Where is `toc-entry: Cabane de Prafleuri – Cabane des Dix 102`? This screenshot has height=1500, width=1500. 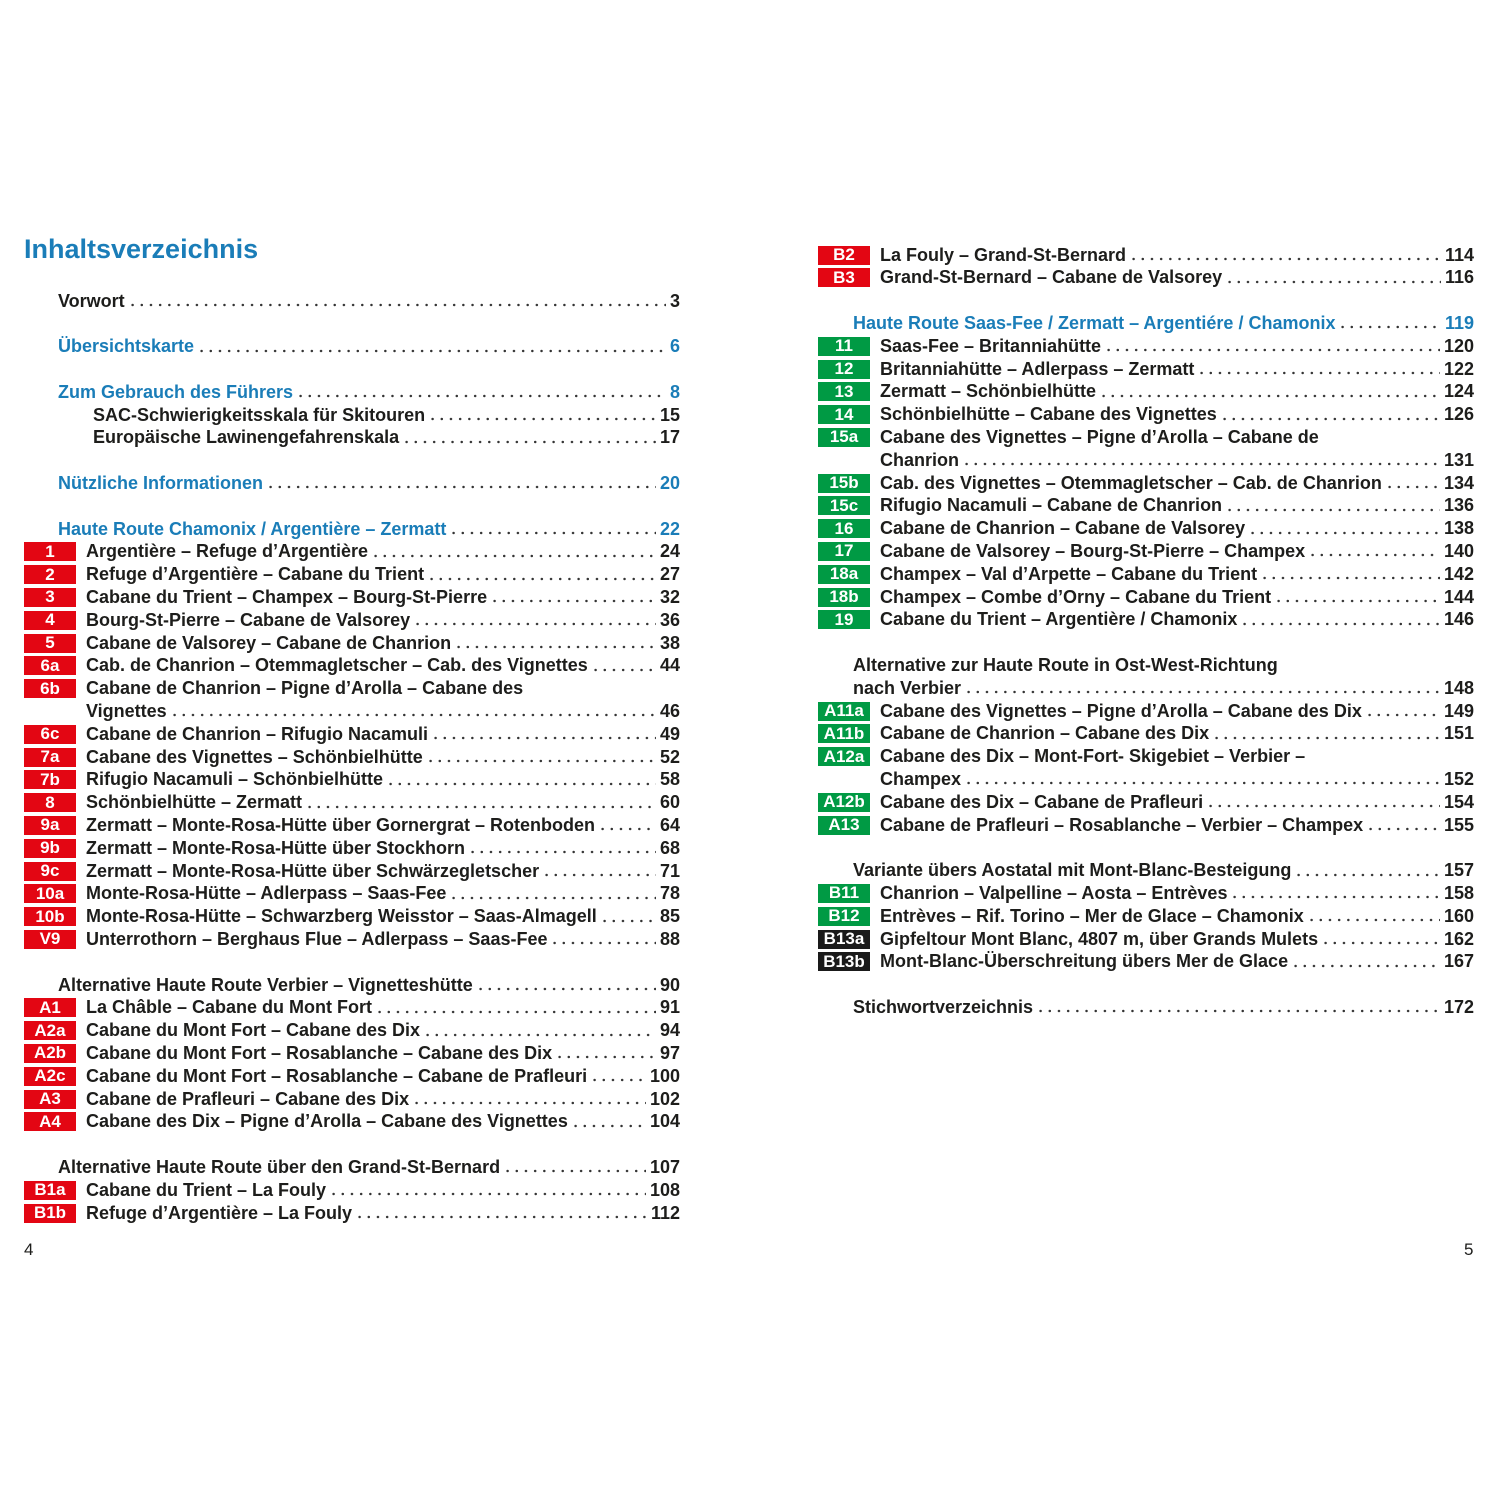 toc-entry: Cabane de Prafleuri – Cabane des Dix 102 is located at coordinates (383, 1099).